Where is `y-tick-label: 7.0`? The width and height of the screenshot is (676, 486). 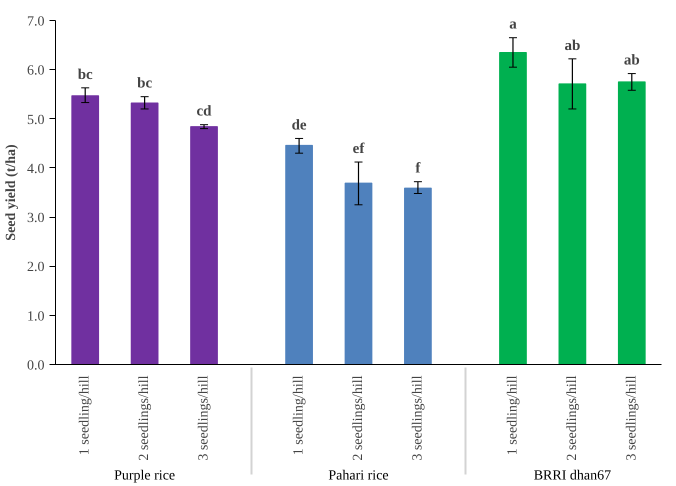
y-tick-label: 7.0 is located at coordinates (35, 22).